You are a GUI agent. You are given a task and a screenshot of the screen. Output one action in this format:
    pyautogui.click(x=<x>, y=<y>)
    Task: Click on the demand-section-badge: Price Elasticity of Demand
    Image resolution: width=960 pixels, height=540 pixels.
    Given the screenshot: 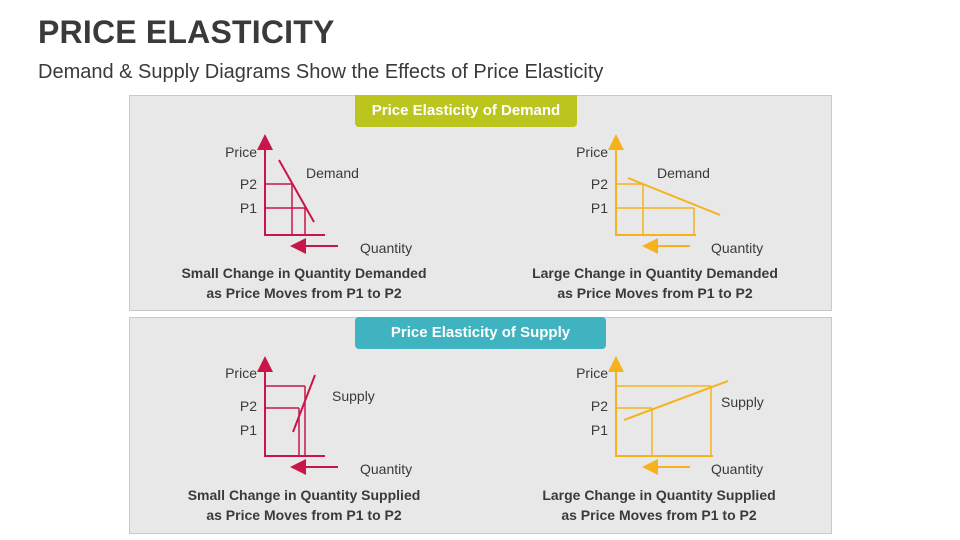 What is the action you would take?
    pyautogui.click(x=466, y=111)
    